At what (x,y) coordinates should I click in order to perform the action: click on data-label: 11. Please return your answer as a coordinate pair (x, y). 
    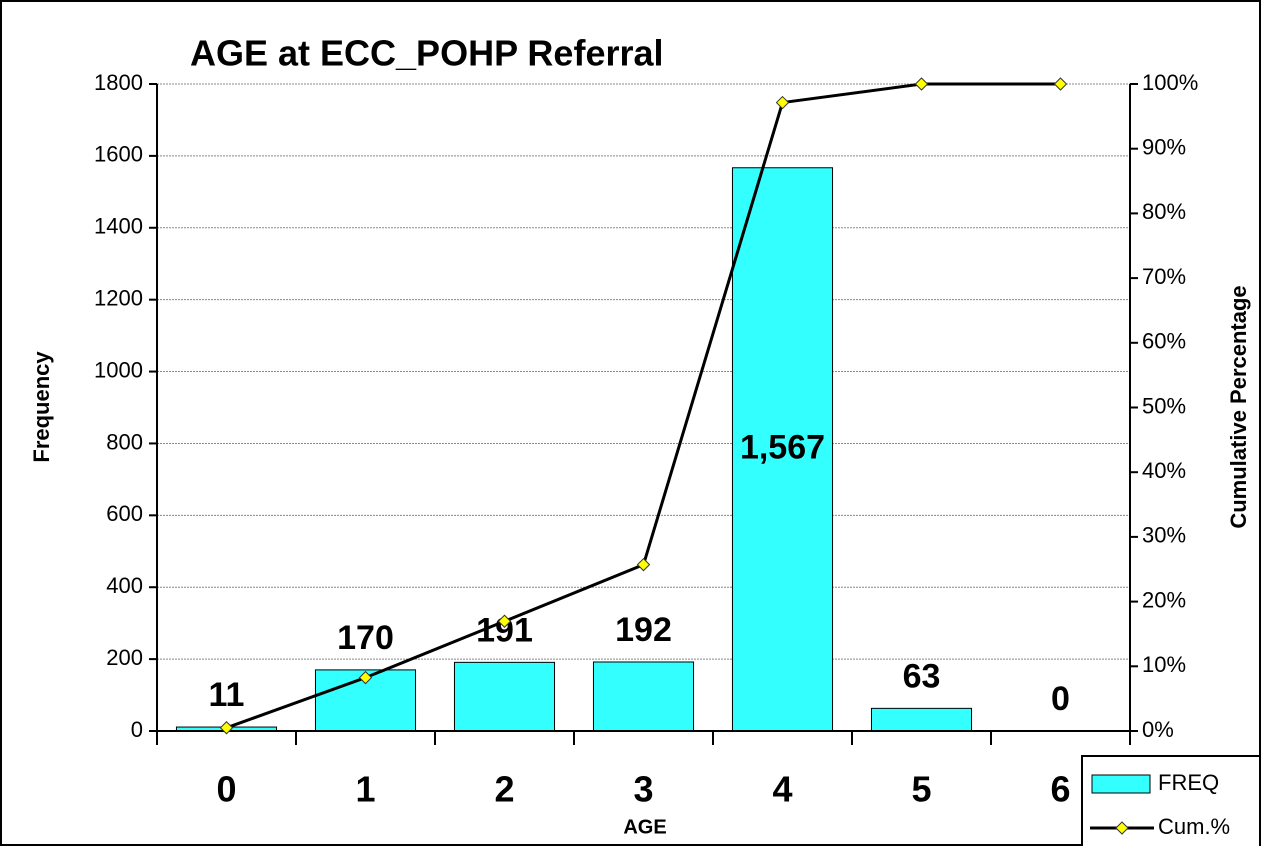
    Looking at the image, I should click on (227, 695).